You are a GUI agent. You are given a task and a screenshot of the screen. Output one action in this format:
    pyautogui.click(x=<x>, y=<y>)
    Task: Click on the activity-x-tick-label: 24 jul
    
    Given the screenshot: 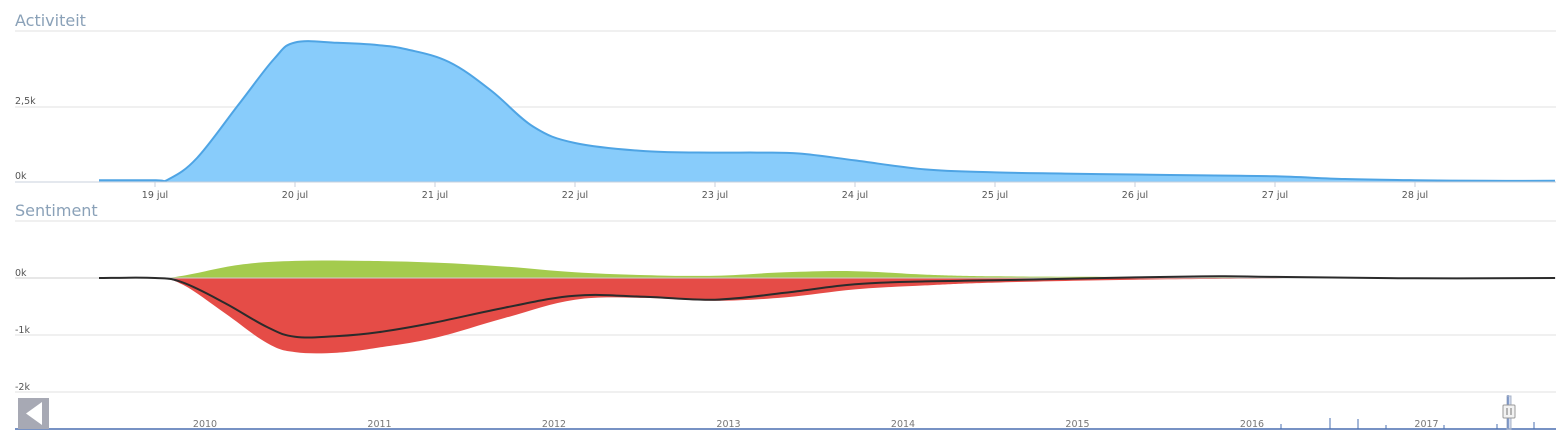 What is the action you would take?
    pyautogui.click(x=855, y=195)
    